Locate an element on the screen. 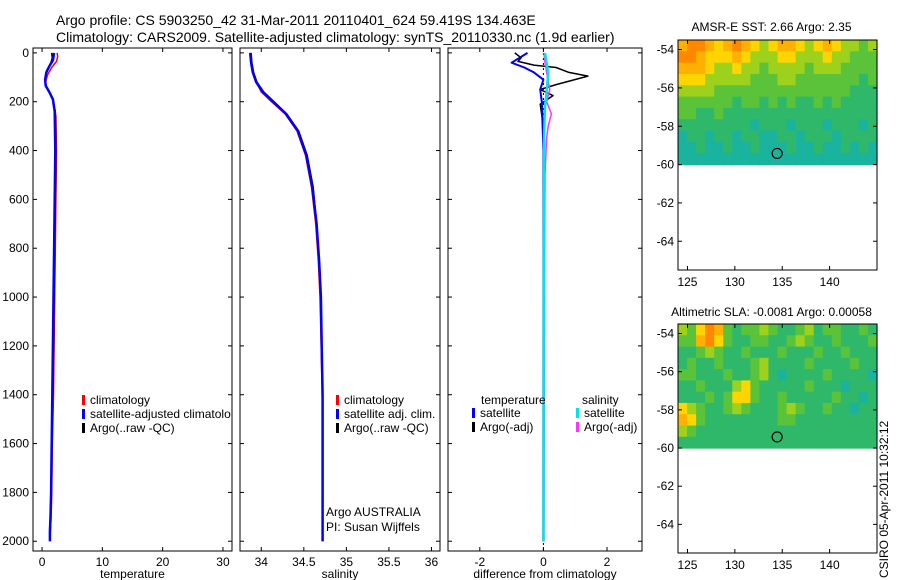 This screenshot has width=900, height=580. difference-legend-item-swatch is located at coordinates (577, 427).